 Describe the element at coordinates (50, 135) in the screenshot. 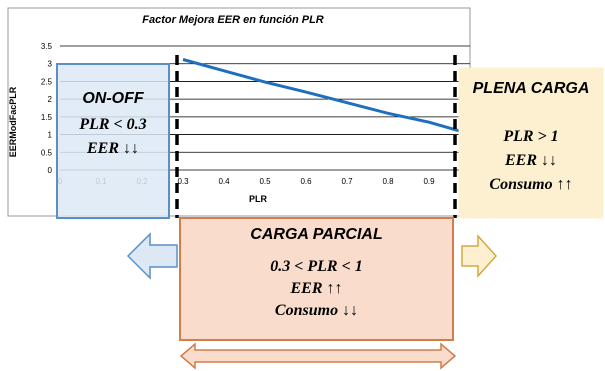

I see `y-tick-label: 1` at that location.